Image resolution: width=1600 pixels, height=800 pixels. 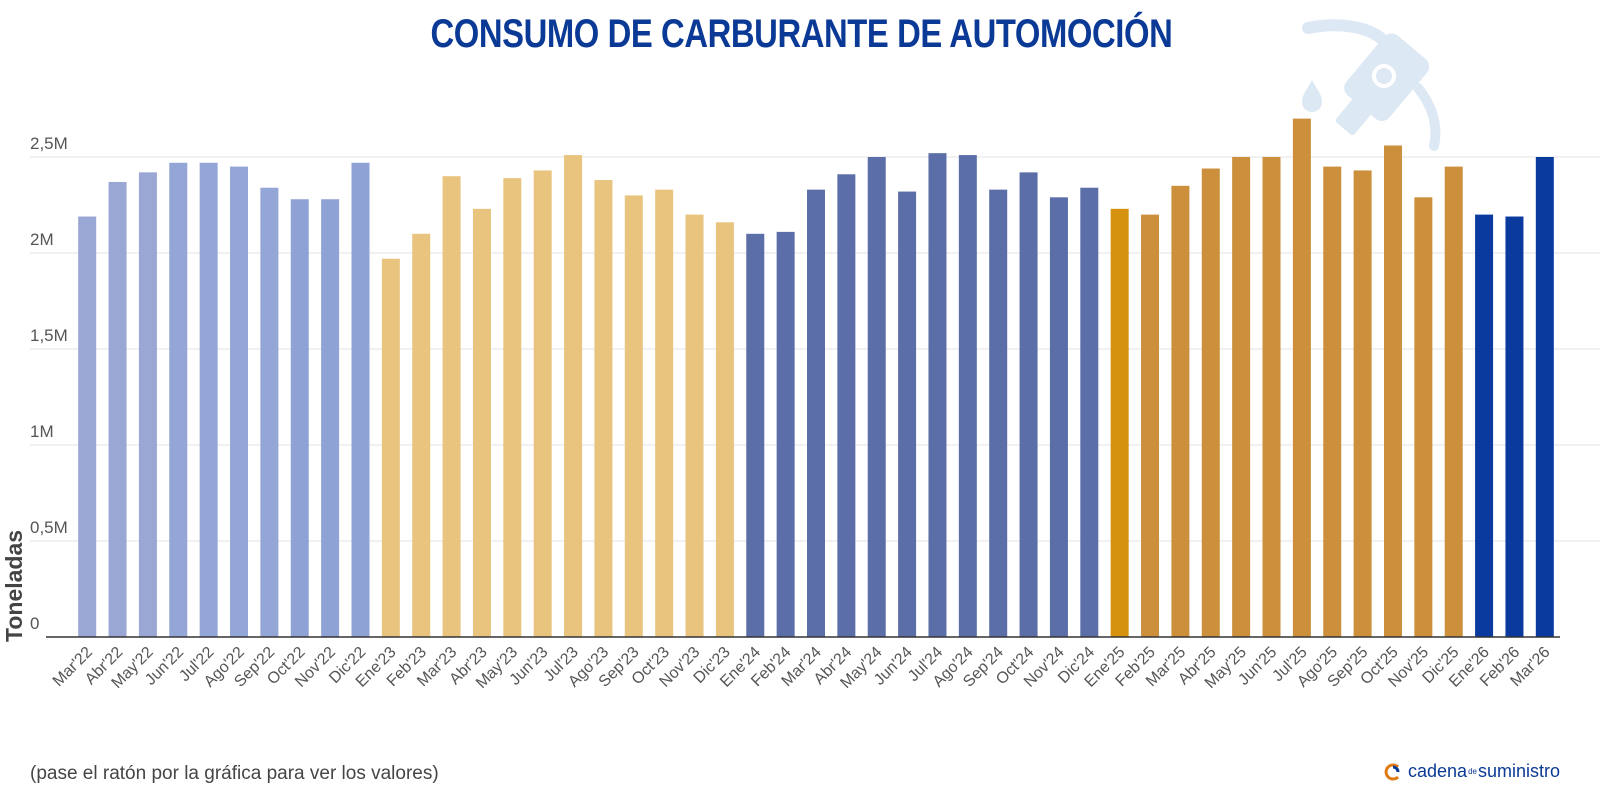 What do you see at coordinates (49, 527) in the screenshot?
I see `y-tick-label: 0,5M` at bounding box center [49, 527].